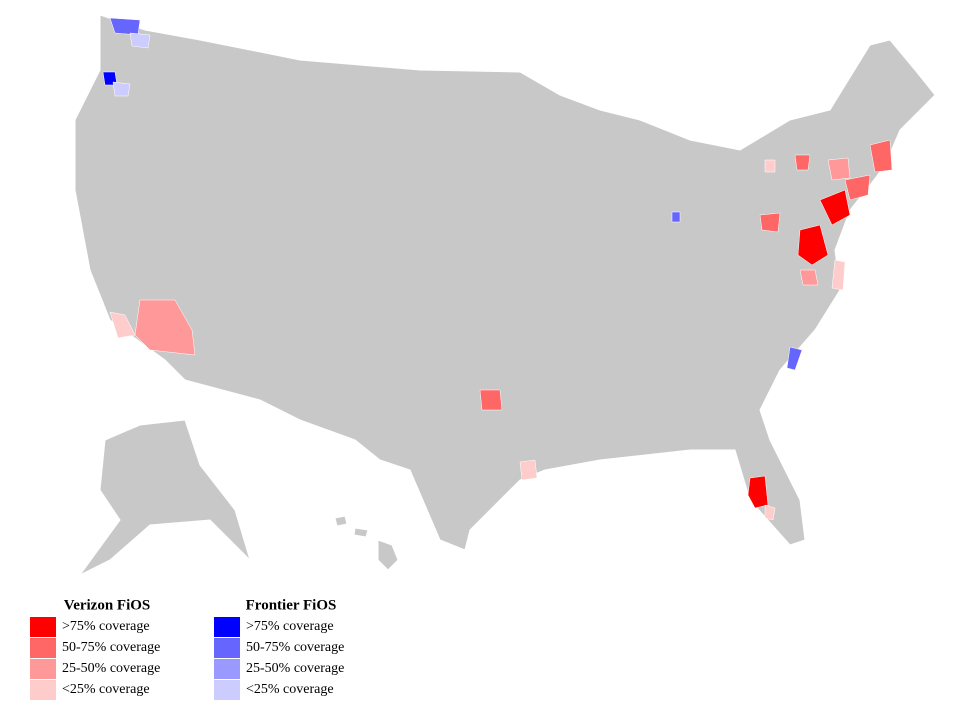 The image size is (953, 711). I want to click on legend-title: Frontier FiOS, so click(291, 605).